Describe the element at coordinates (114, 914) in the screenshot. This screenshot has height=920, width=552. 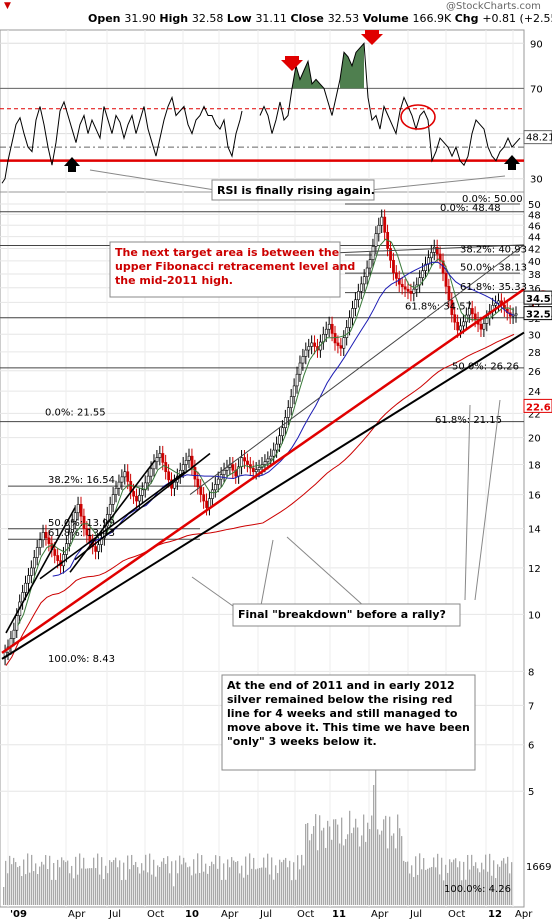
I see `x-tick-label: Jul` at that location.